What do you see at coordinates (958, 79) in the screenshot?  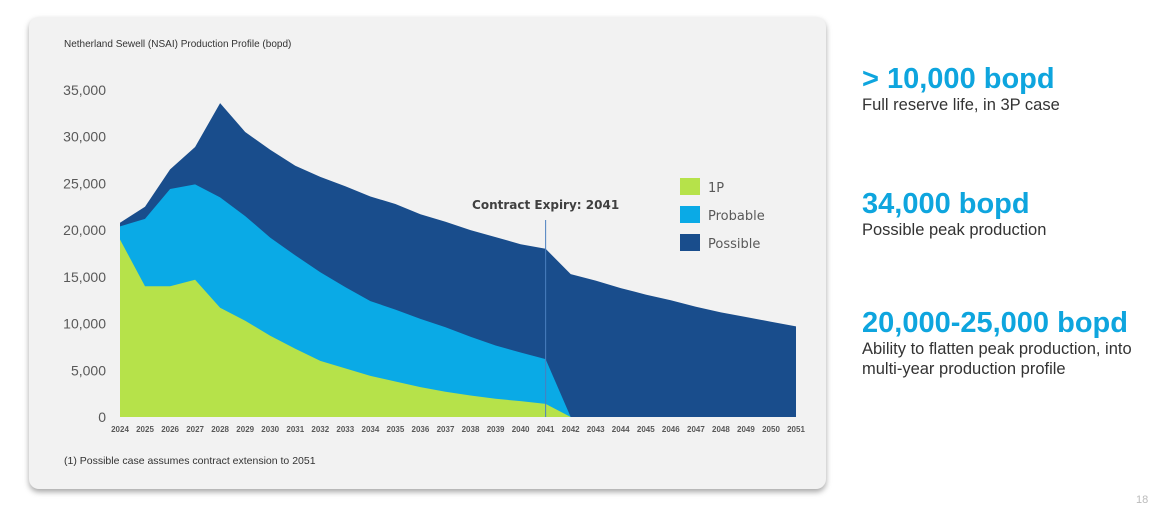 I see `stat-value: > 10,000 bopd` at bounding box center [958, 79].